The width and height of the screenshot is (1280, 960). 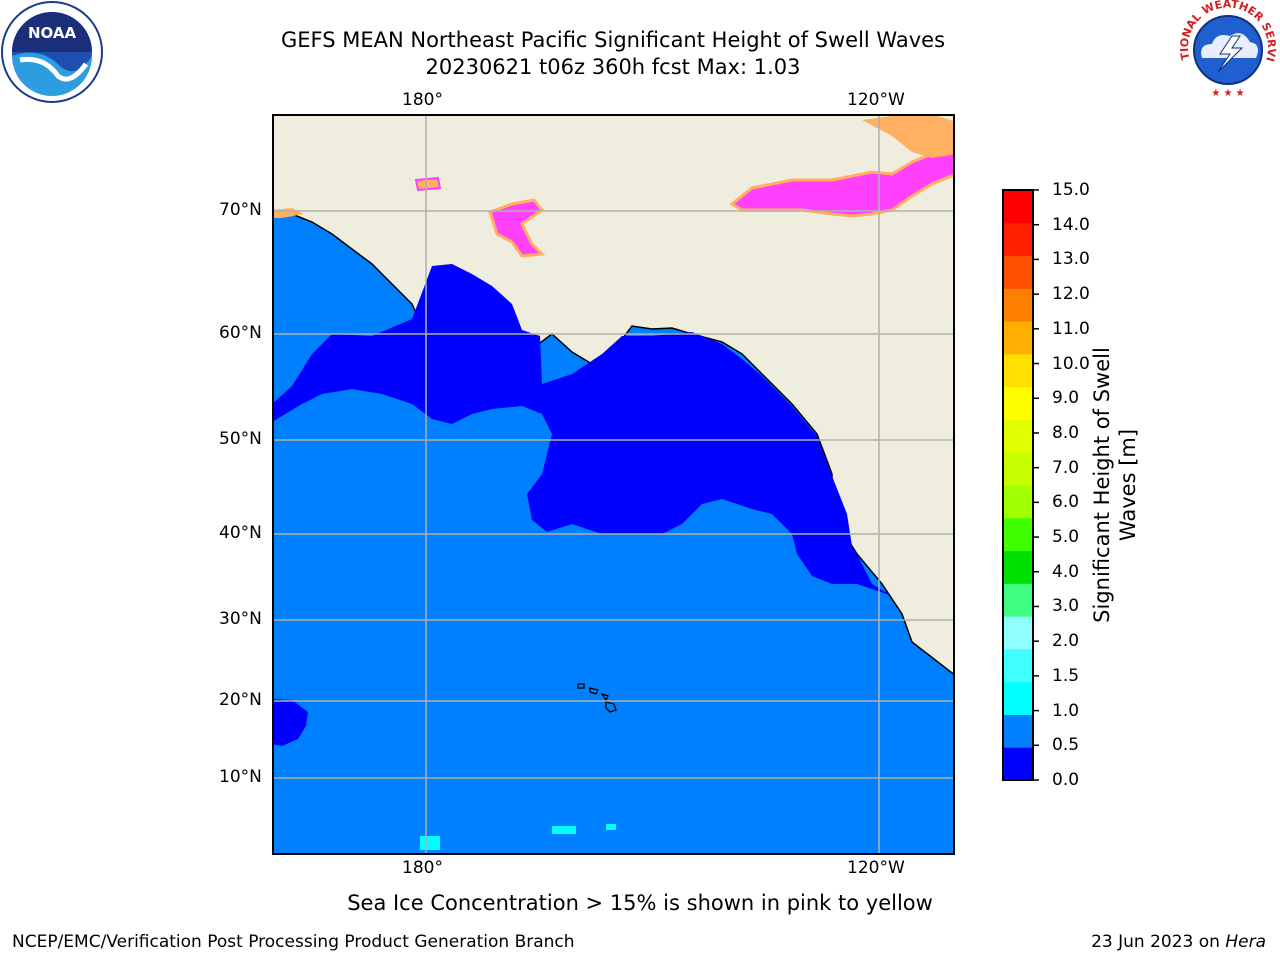 What do you see at coordinates (613, 67) in the screenshot?
I see `chart-subtitle: 20230621 t06z 360h fcst Max: 1.03` at bounding box center [613, 67].